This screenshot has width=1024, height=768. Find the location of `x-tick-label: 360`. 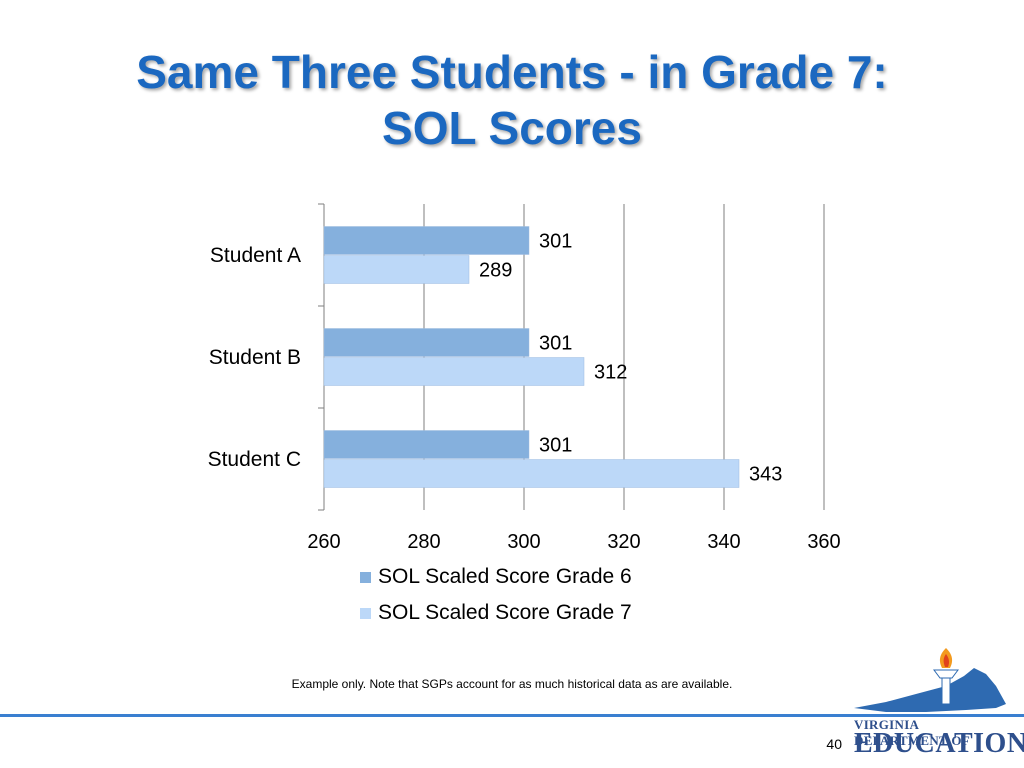

x-tick-label: 360 is located at coordinates (823, 542).